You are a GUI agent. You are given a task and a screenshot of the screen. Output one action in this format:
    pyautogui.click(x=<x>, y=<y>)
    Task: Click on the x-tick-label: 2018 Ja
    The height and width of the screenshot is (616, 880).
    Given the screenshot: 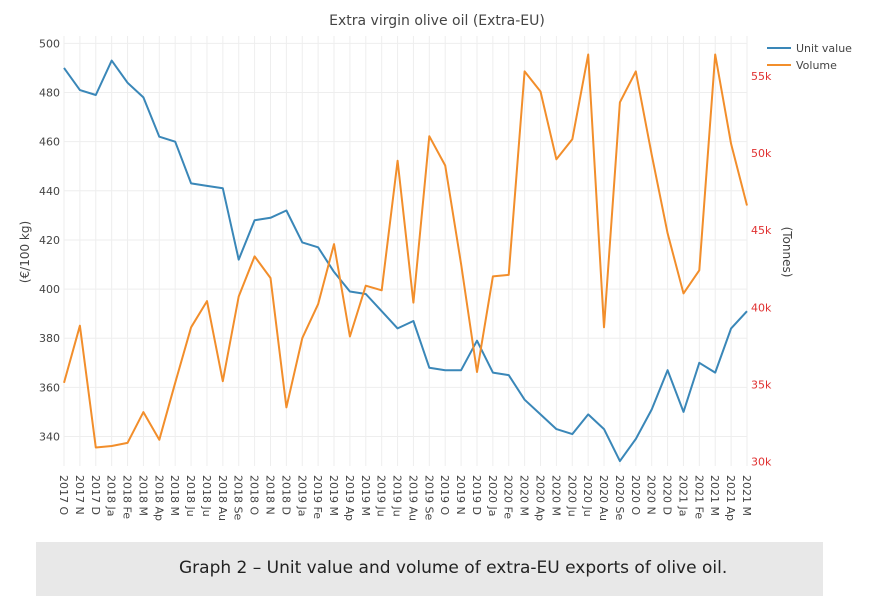 What is the action you would take?
    pyautogui.click(x=111, y=495)
    